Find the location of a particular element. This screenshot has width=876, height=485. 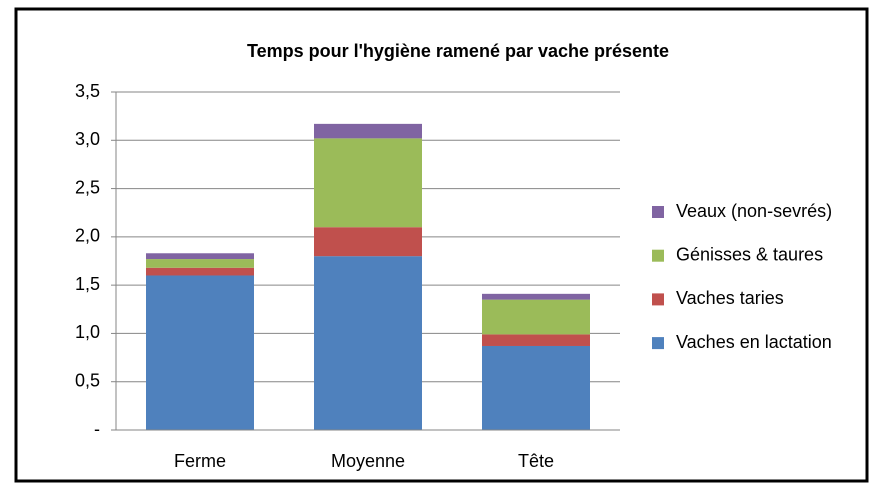

y-tick-label: 2,0 is located at coordinates (87, 236).